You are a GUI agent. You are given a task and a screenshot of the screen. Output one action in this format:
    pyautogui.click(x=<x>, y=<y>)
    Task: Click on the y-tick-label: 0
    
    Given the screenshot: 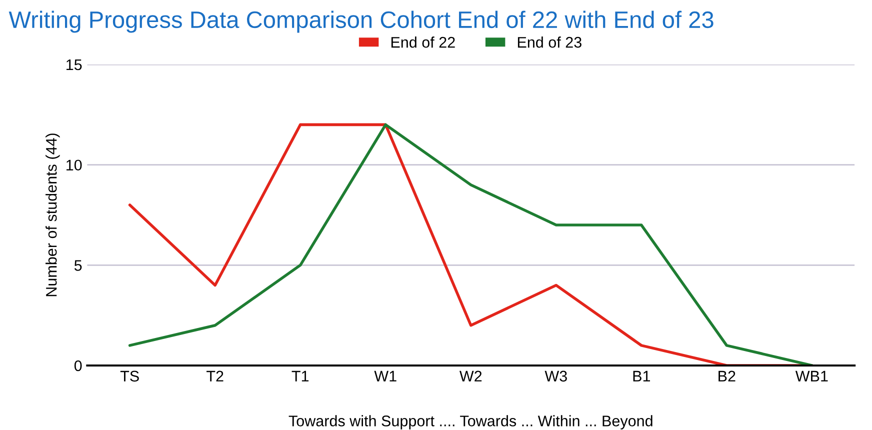 What is the action you would take?
    pyautogui.click(x=78, y=366)
    